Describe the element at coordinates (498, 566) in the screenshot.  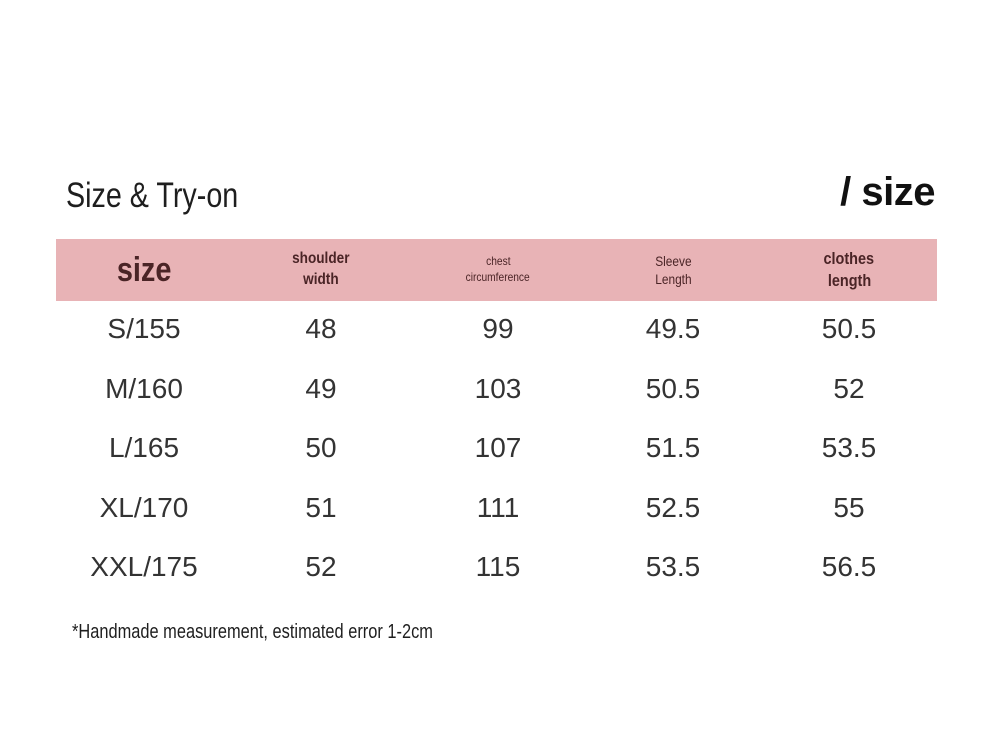
I see `table-cell: 115` at that location.